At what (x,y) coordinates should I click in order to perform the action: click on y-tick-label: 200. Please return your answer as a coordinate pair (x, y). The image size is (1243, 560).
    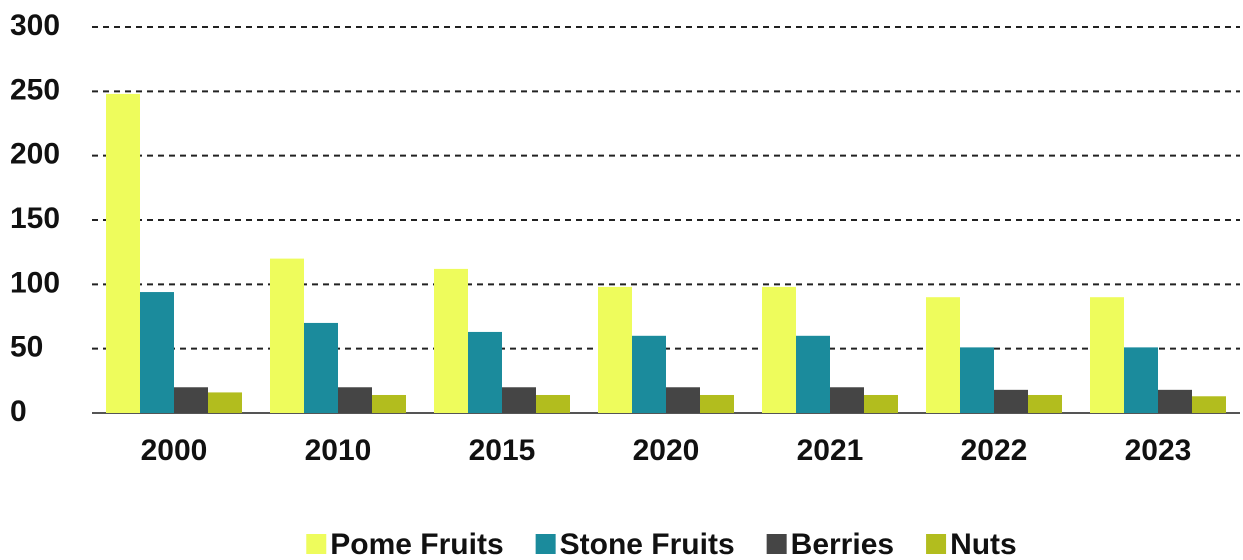
    Looking at the image, I should click on (35, 154).